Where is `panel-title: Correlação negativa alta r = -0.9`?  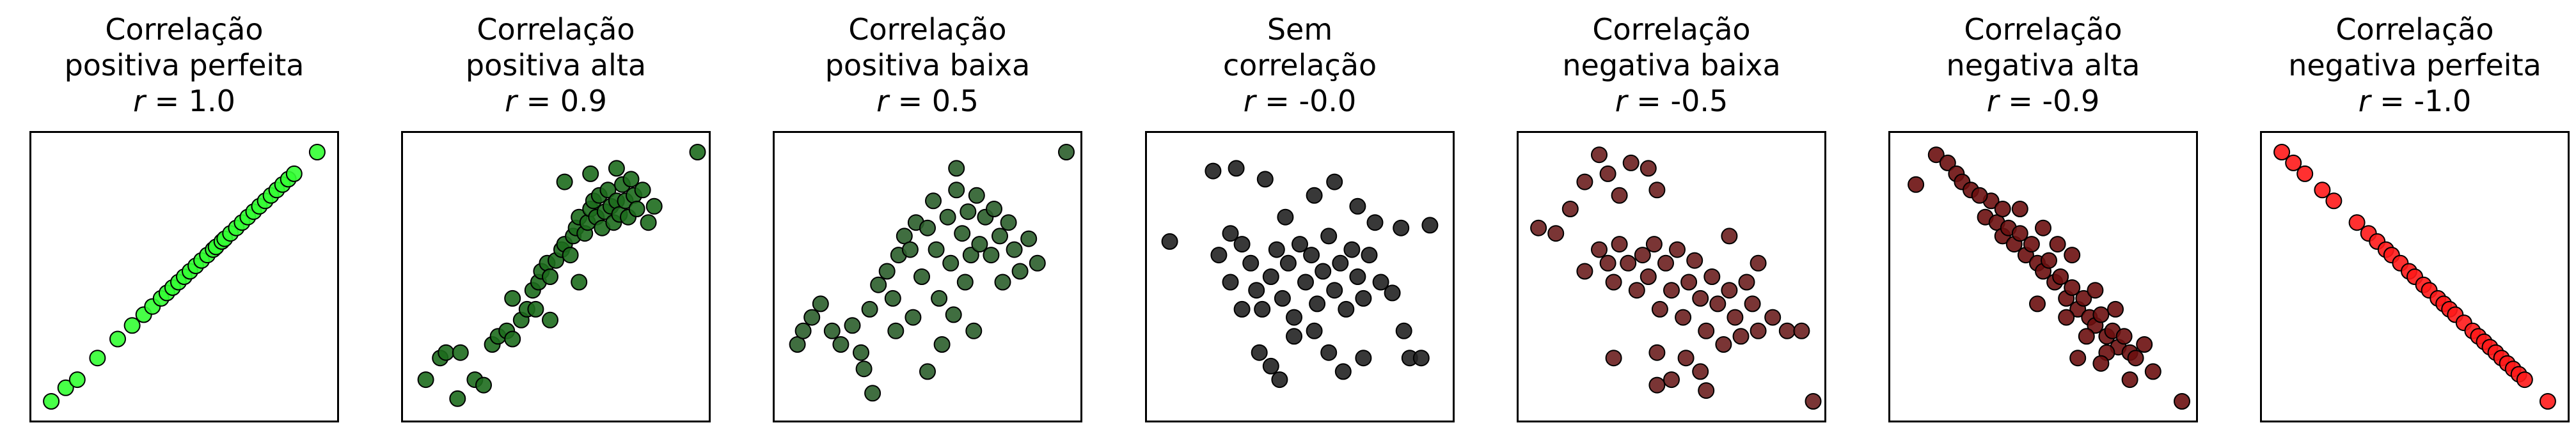
panel-title: Correlação negativa alta r = -0.9 is located at coordinates (2043, 65).